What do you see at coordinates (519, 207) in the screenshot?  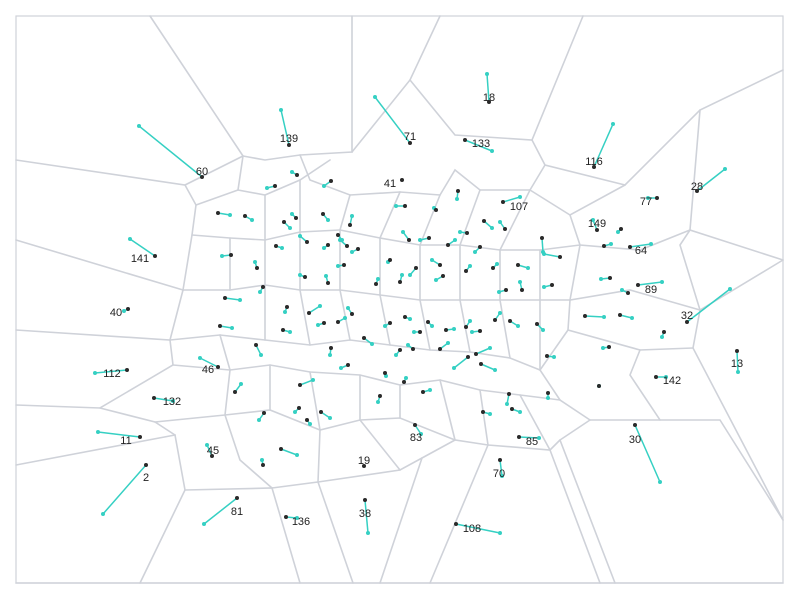 I see `point-label: 107` at bounding box center [519, 207].